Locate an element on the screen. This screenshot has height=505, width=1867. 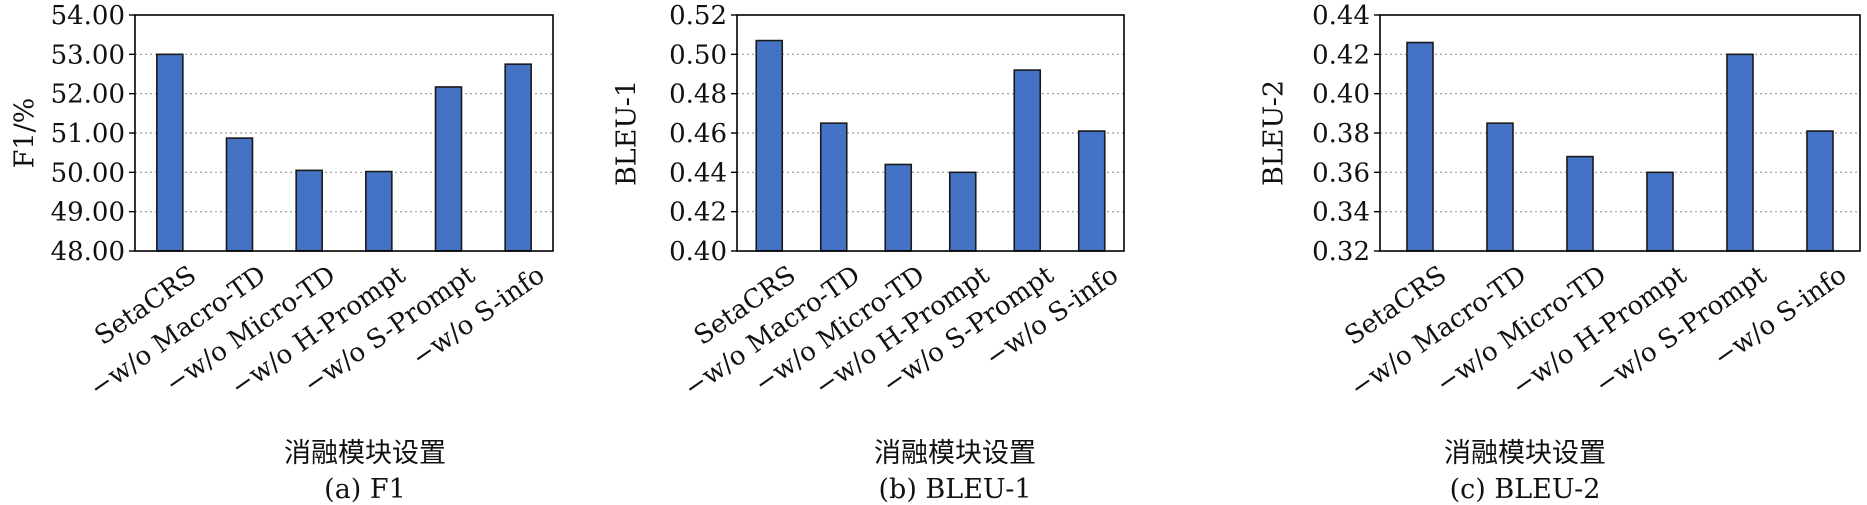
y-tick-label: 52.00 is located at coordinates (88, 95).